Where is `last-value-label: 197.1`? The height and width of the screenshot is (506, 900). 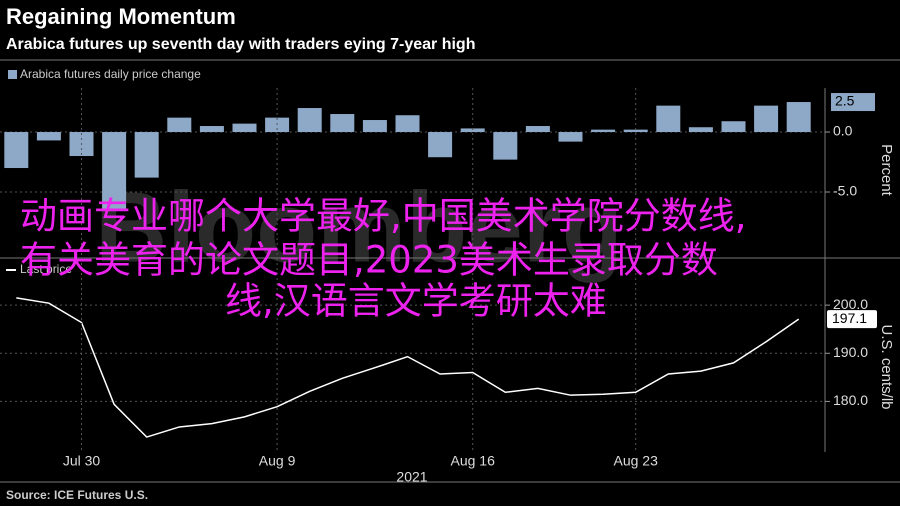
last-value-label: 197.1 is located at coordinates (849, 318).